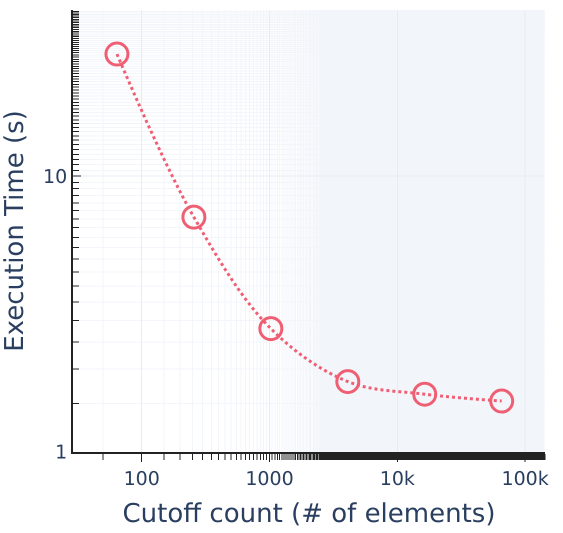 Image resolution: width=563 pixels, height=533 pixels. What do you see at coordinates (269, 479) in the screenshot?
I see `x-tick-label: 1000` at bounding box center [269, 479].